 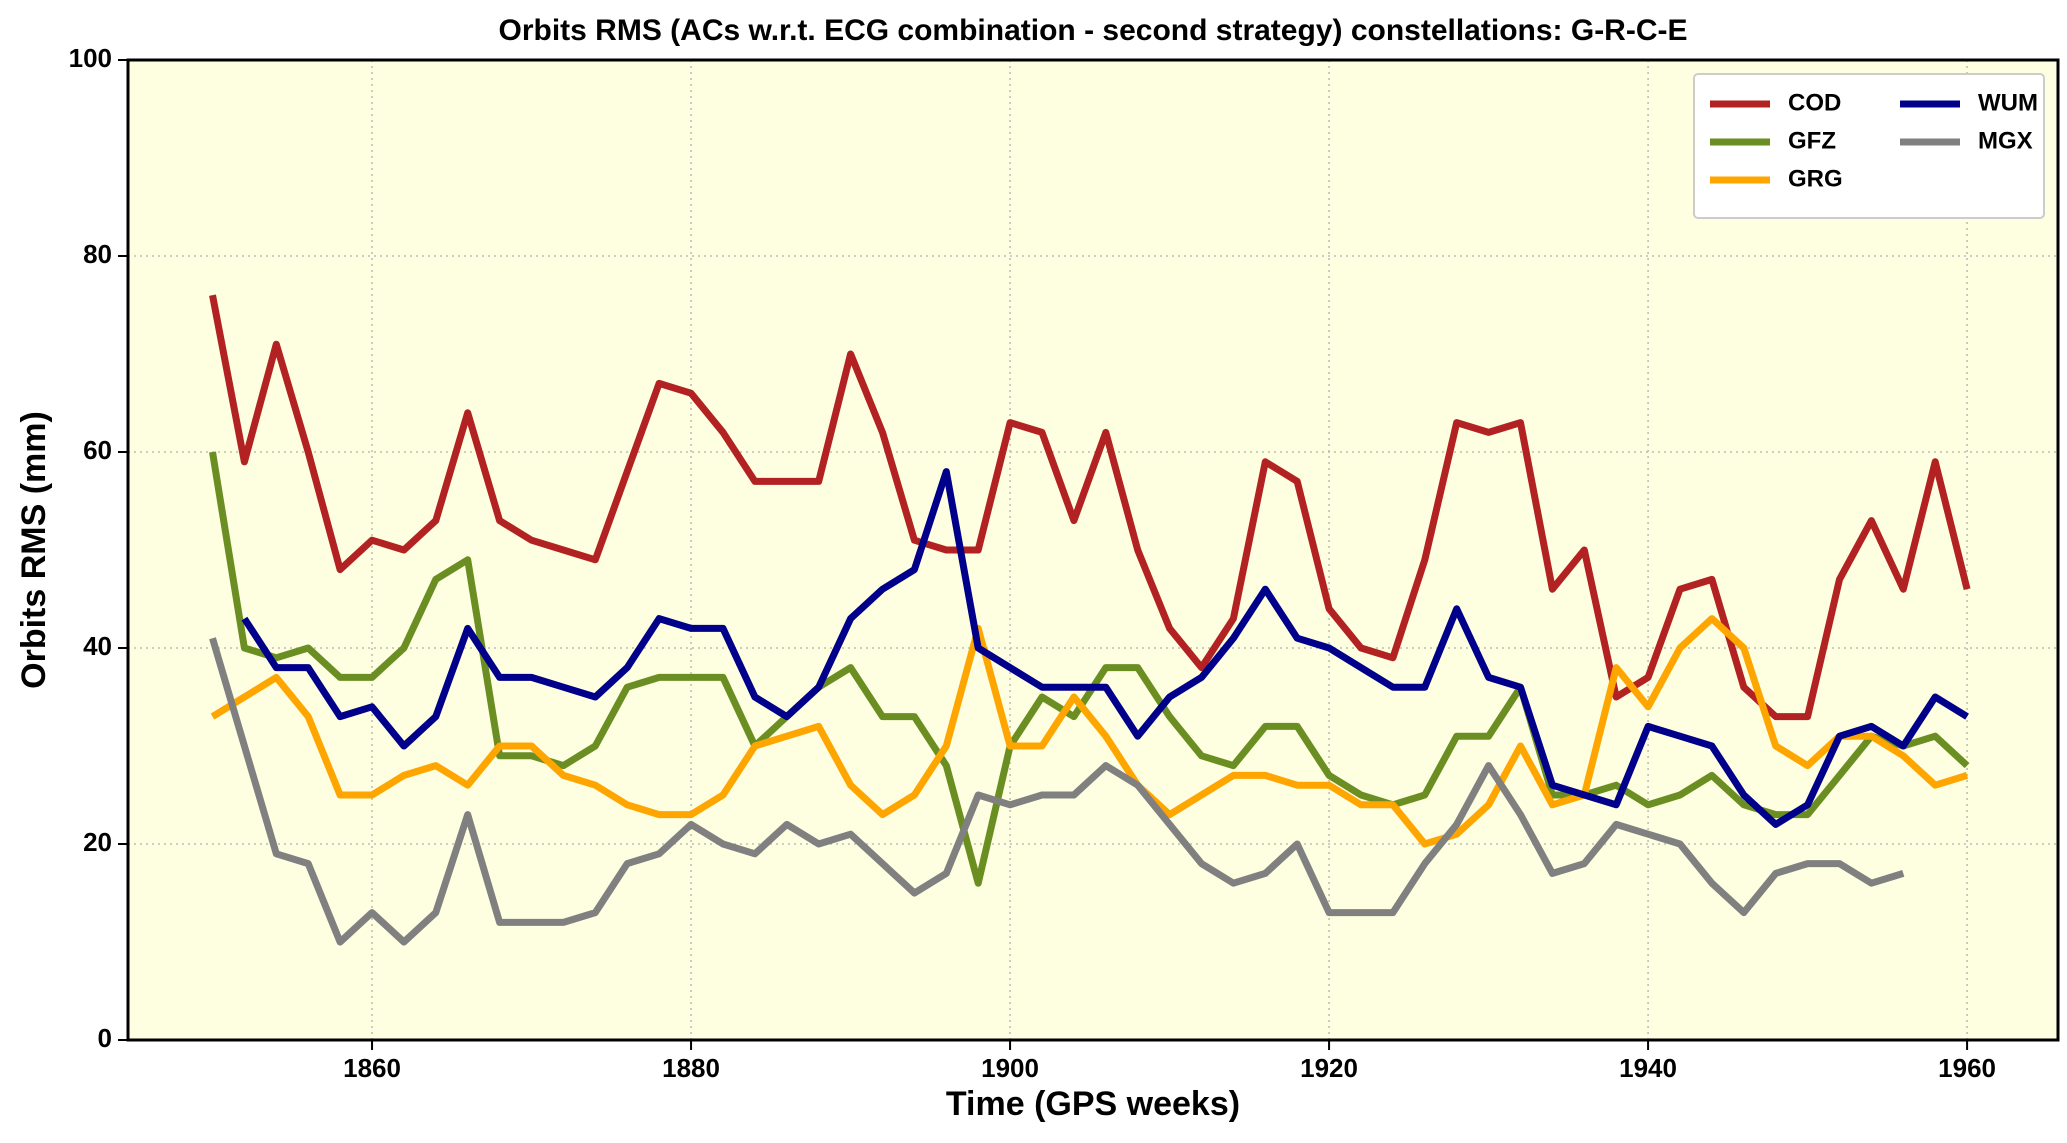 What do you see at coordinates (1093, 1104) in the screenshot?
I see `x-axis-label: Time (GPS weeks)` at bounding box center [1093, 1104].